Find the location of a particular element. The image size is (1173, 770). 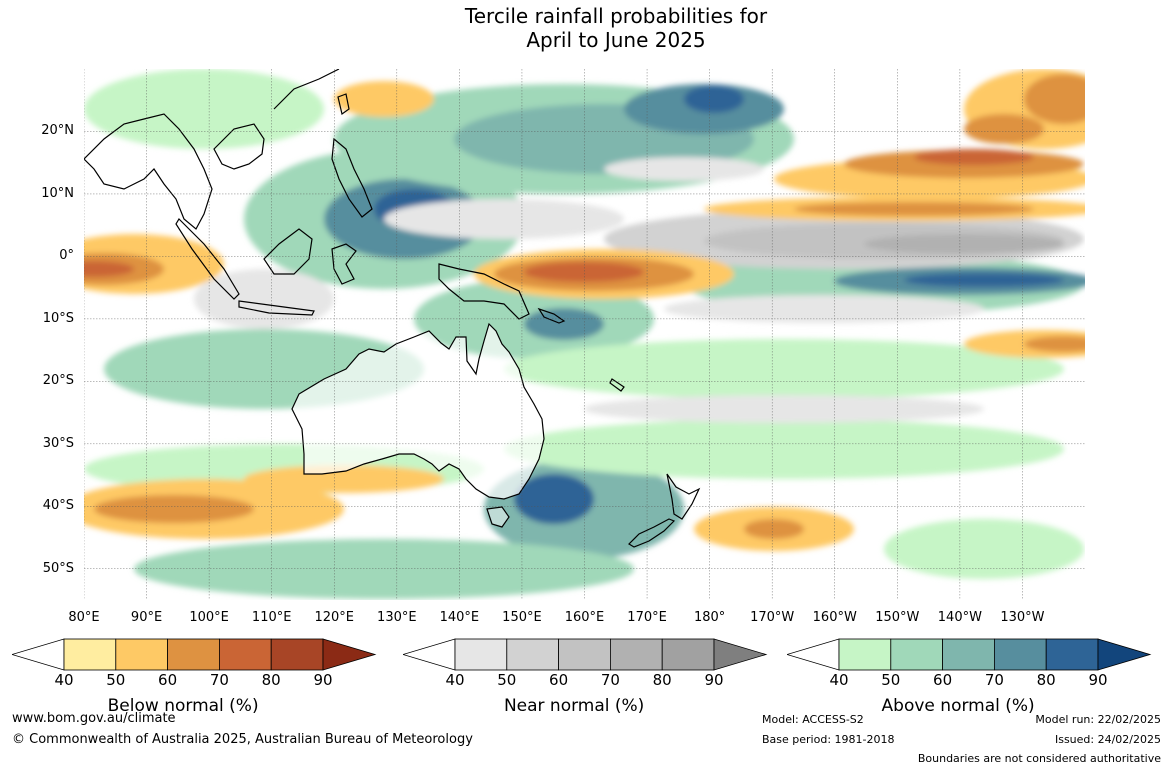

colorbar-title: Near normal (%) is located at coordinates (574, 706).